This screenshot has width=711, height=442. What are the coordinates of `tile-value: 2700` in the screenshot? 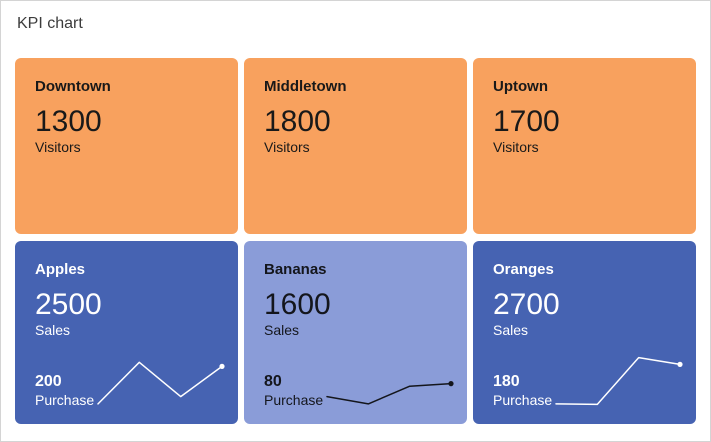 It's located at (526, 304).